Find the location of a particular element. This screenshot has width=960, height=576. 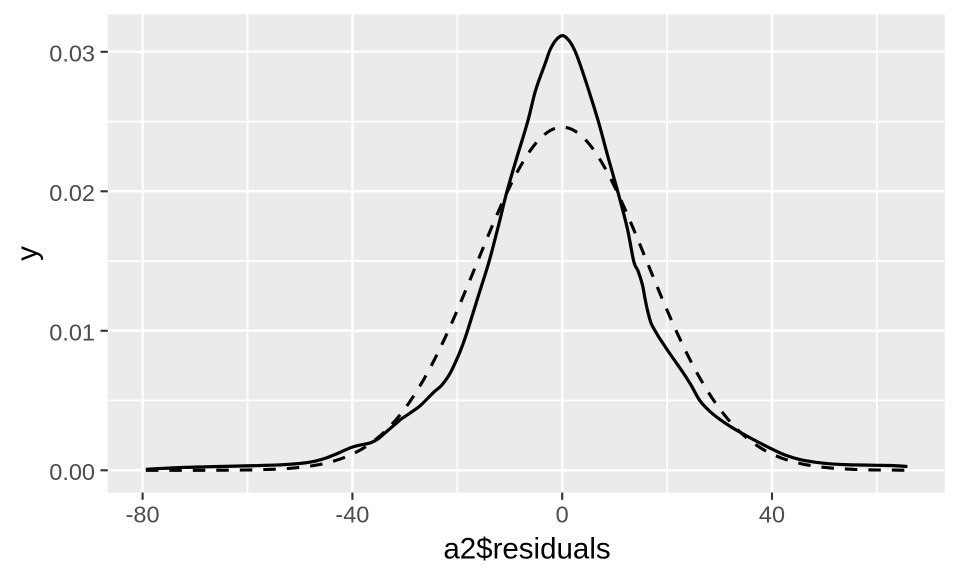

svg-text: 40 is located at coordinates (772, 514).